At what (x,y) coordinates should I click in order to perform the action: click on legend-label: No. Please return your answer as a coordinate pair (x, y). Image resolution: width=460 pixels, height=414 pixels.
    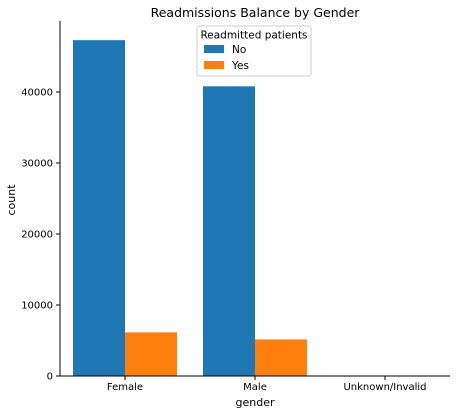
    Looking at the image, I should click on (239, 50).